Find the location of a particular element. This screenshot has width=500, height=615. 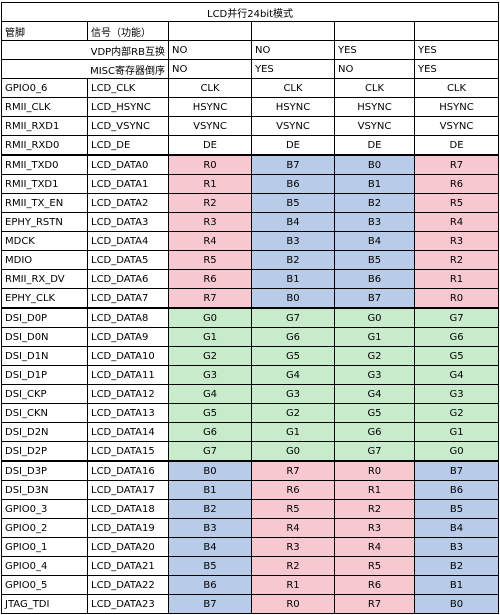

pin-row: JTAG_TDI LCD_DATA23 B7 R0 R7 B0 is located at coordinates (250, 604).